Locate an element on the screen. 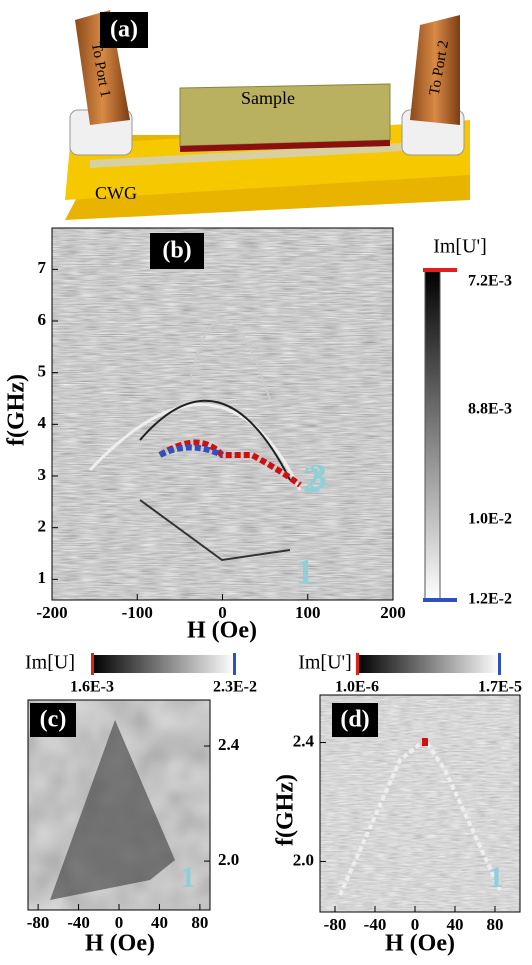  x-tick-label: -100 is located at coordinates (137, 612).